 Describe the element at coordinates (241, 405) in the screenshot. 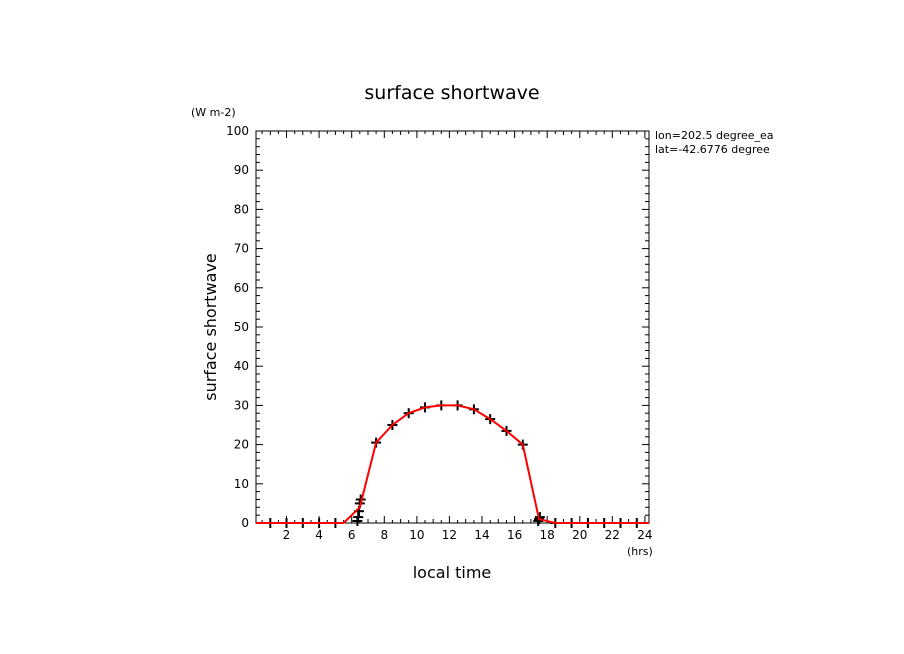

I see `y-tick-label: 30` at that location.